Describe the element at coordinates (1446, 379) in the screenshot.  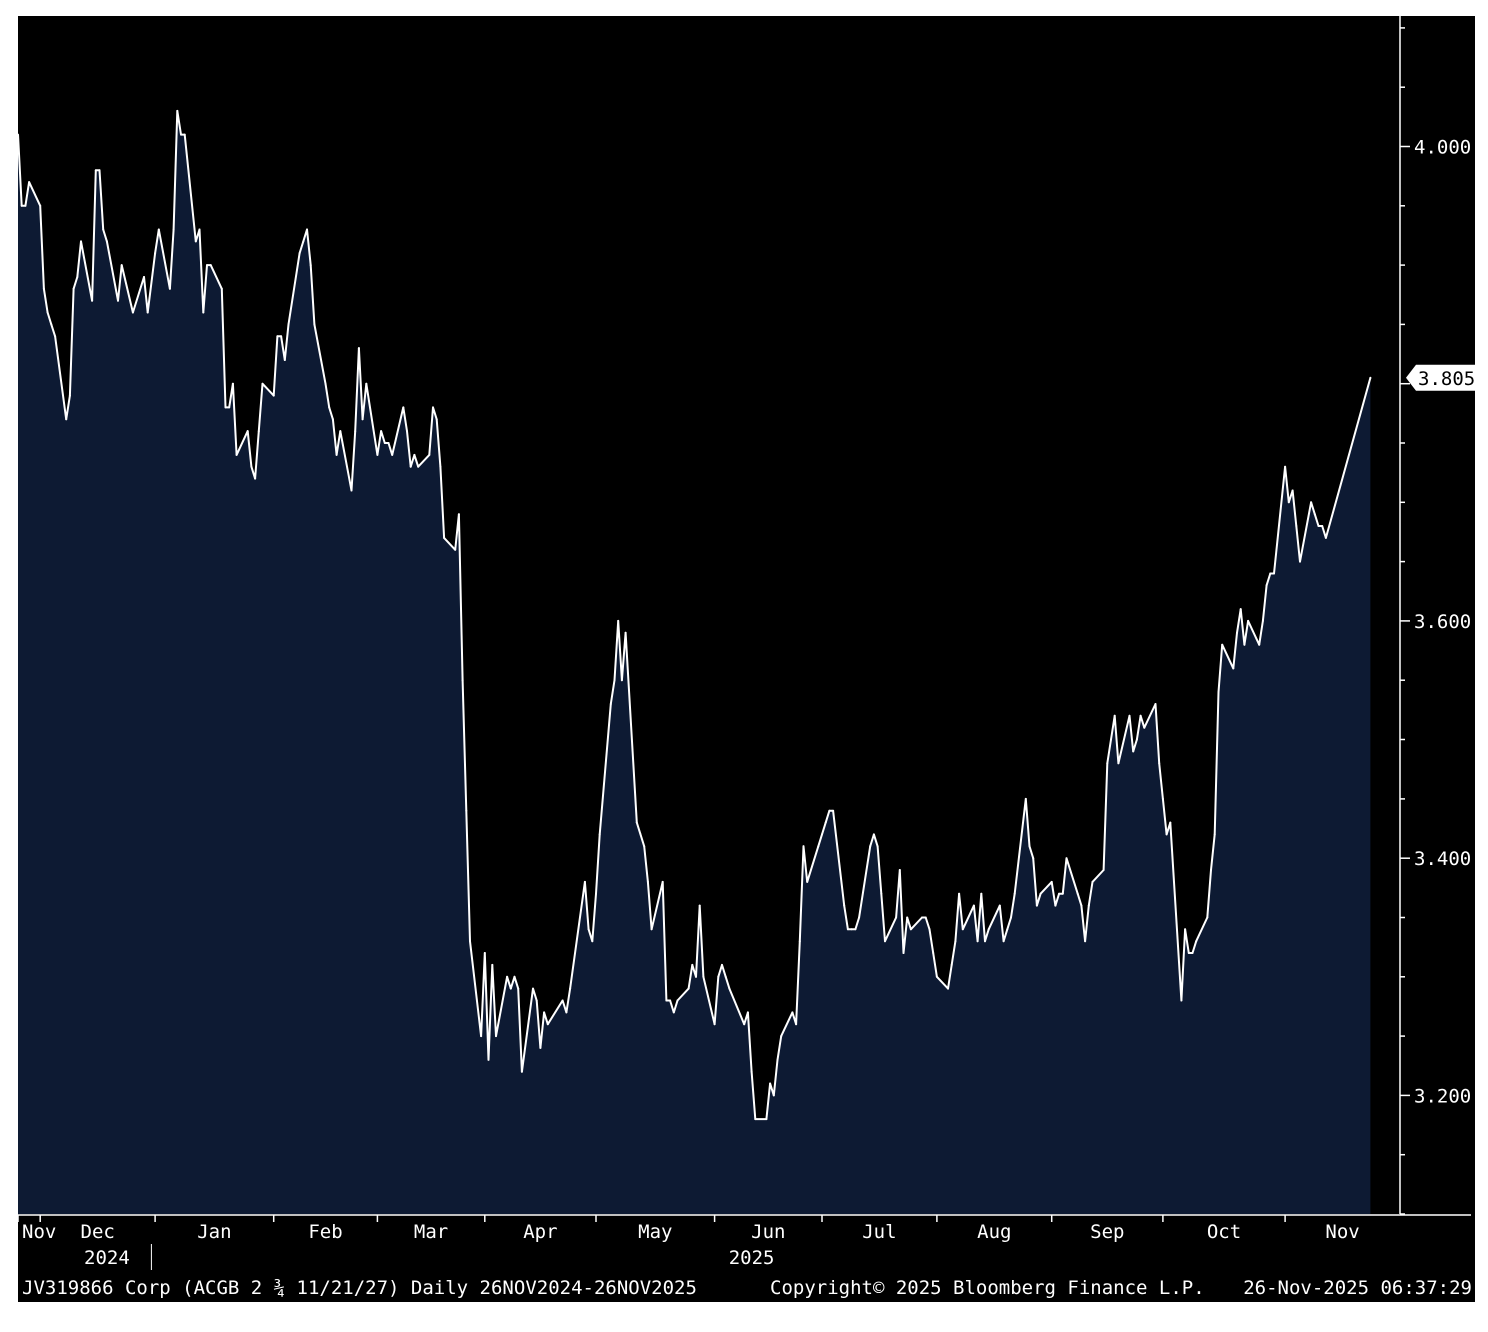
I see `last-value-label: 3.805` at that location.